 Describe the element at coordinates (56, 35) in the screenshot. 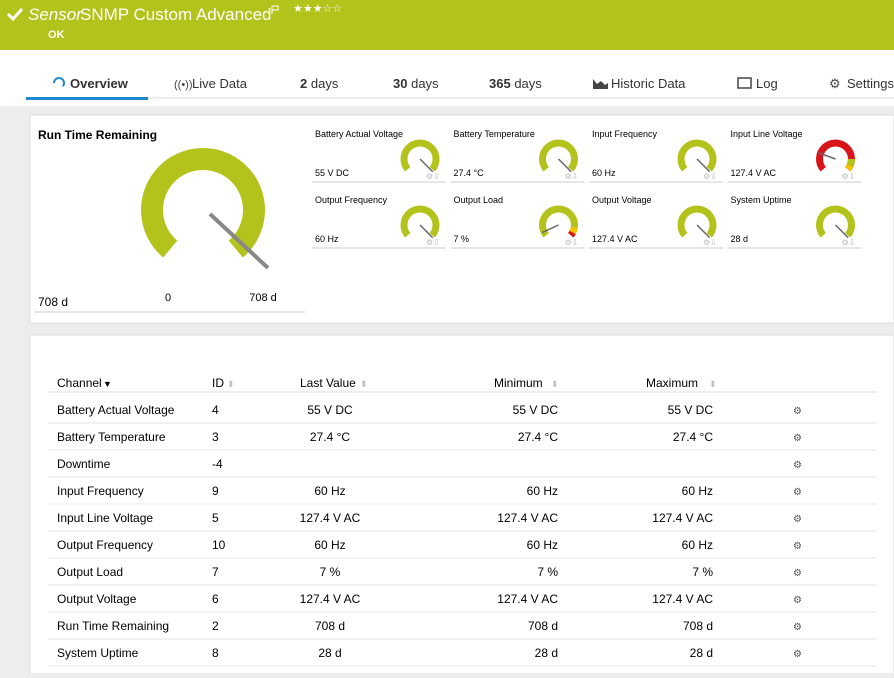

I see `sensor-status: OK` at that location.